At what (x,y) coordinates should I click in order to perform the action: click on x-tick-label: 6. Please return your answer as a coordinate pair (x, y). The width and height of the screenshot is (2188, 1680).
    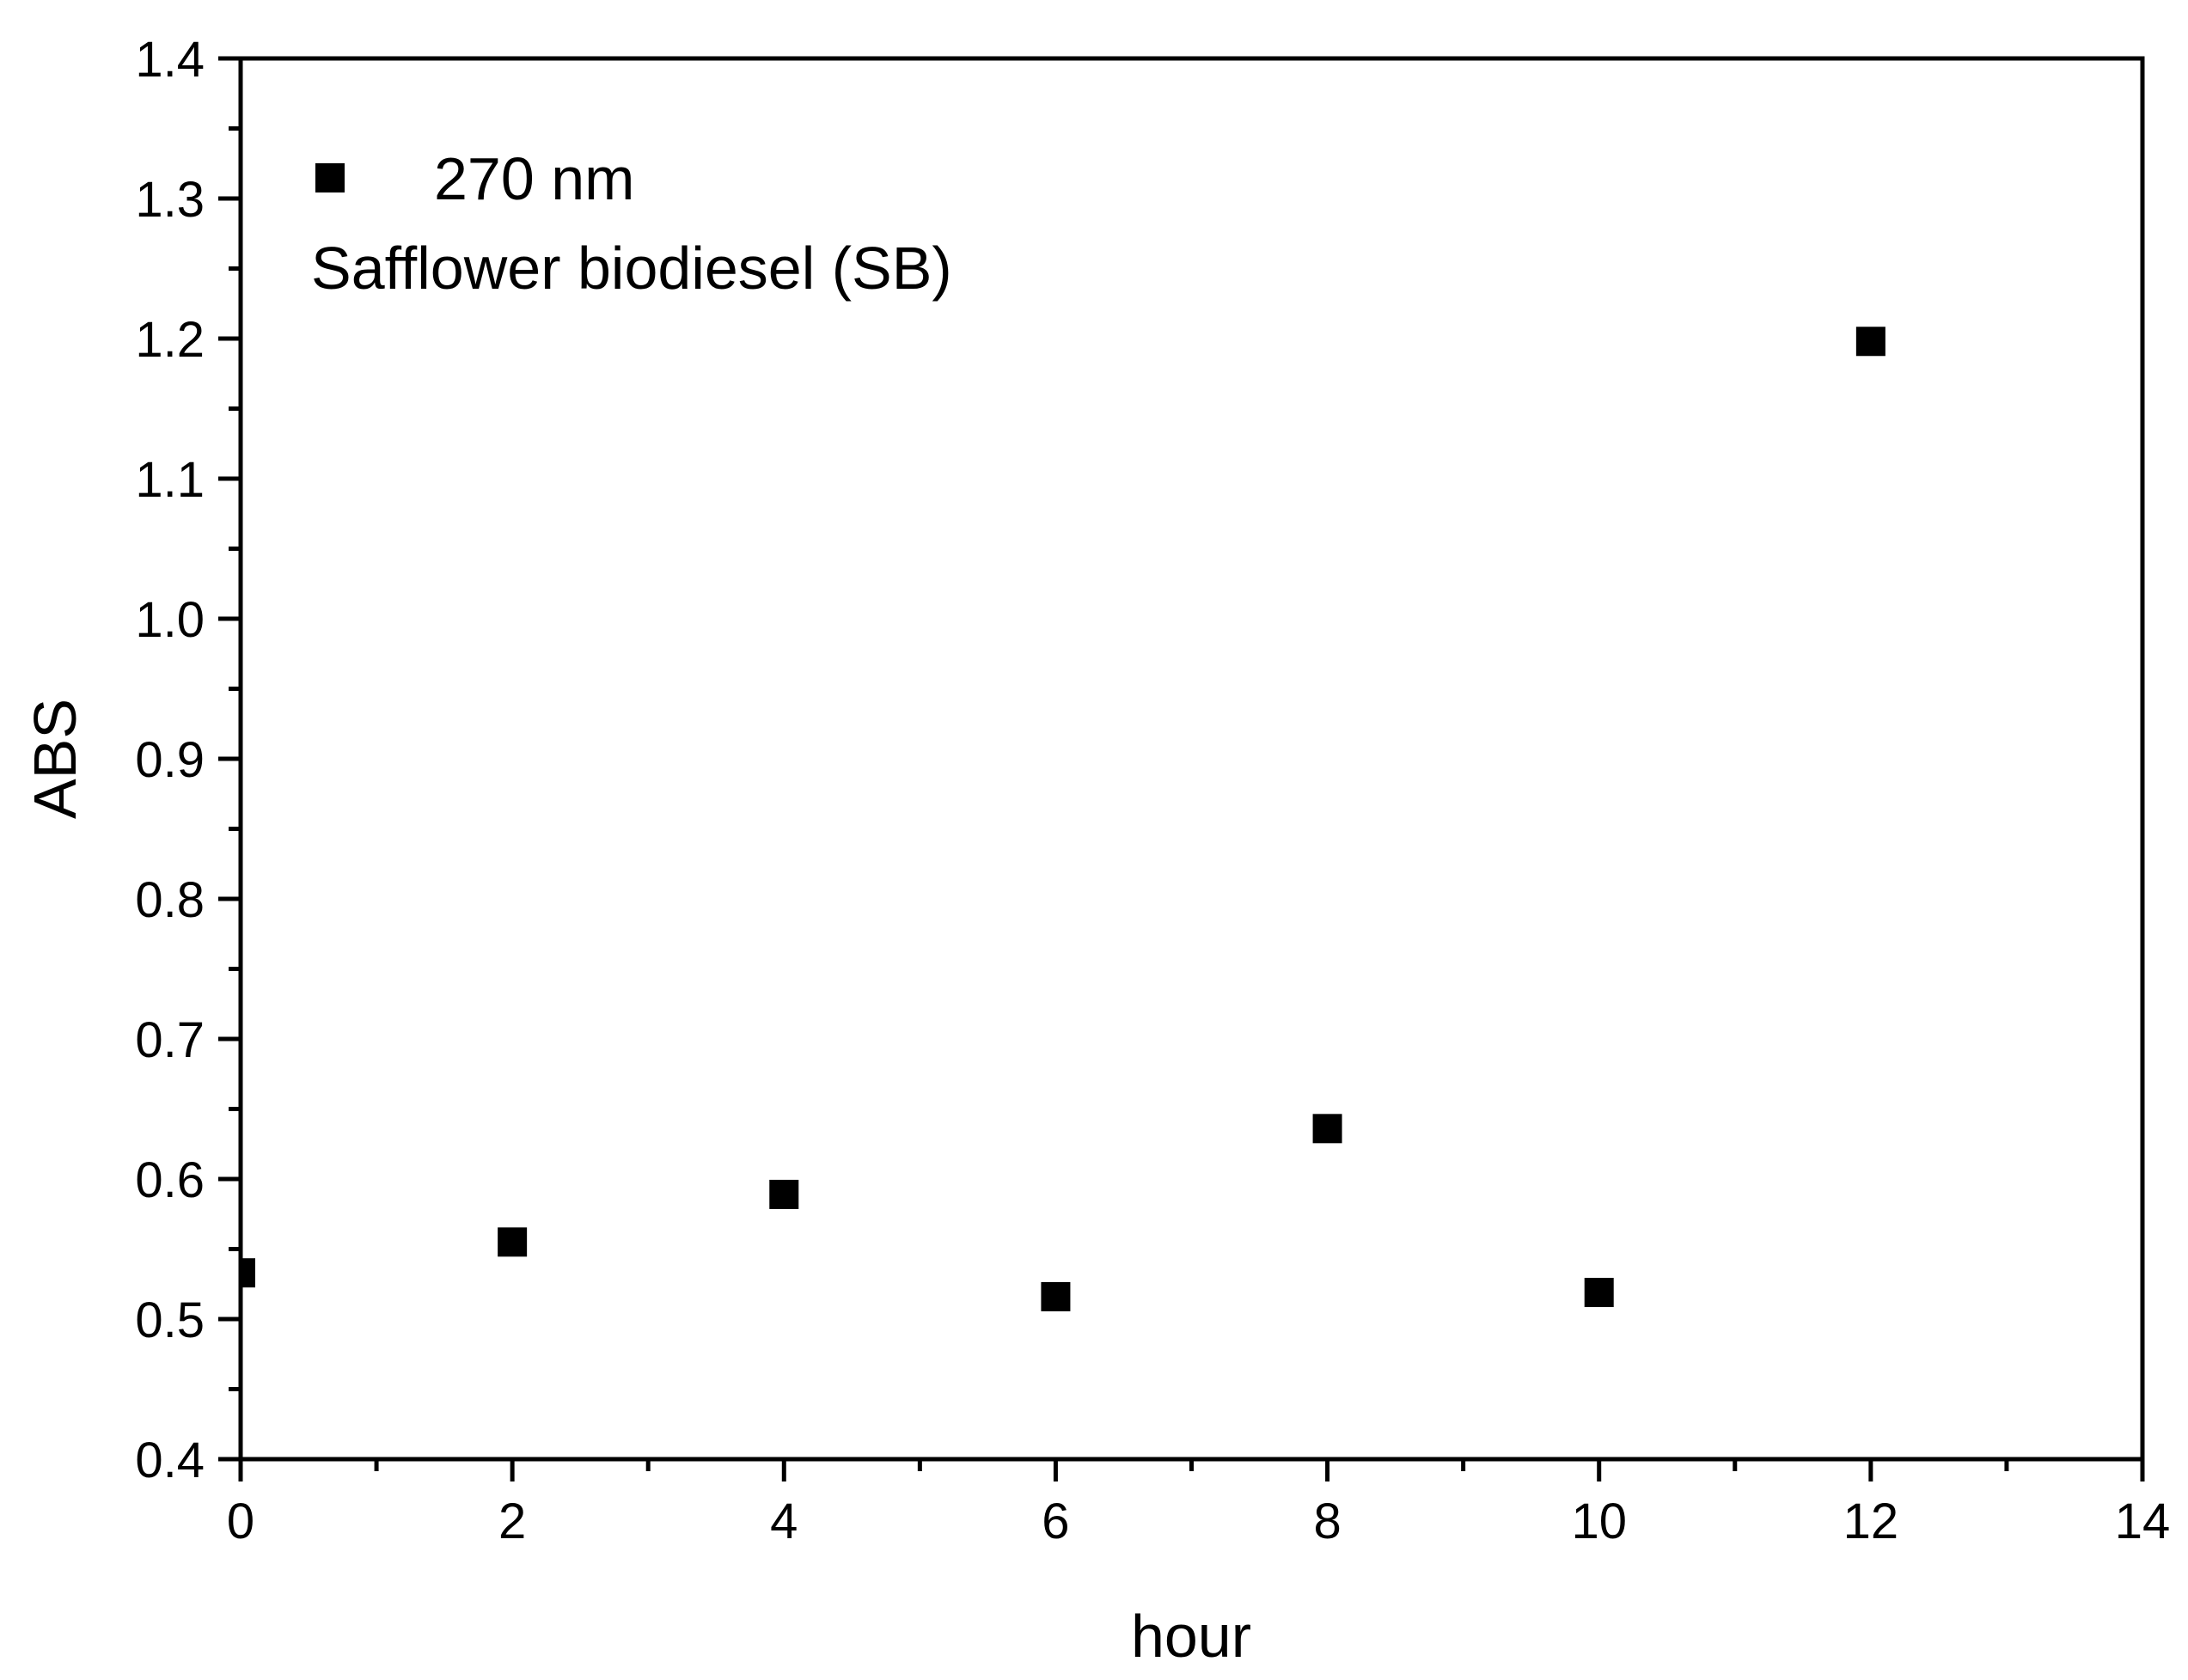
    Looking at the image, I should click on (1055, 1522).